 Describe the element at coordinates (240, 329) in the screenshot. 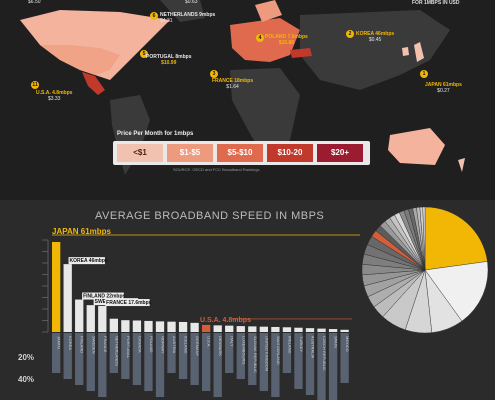

I see `bar-luxembourg` at that location.